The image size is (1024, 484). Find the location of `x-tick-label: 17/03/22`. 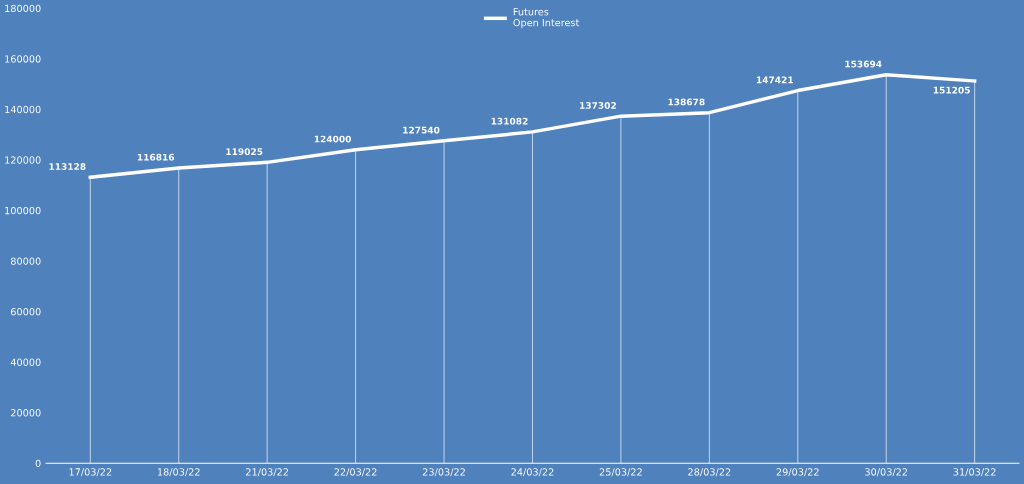

x-tick-label: 17/03/22 is located at coordinates (90, 472).